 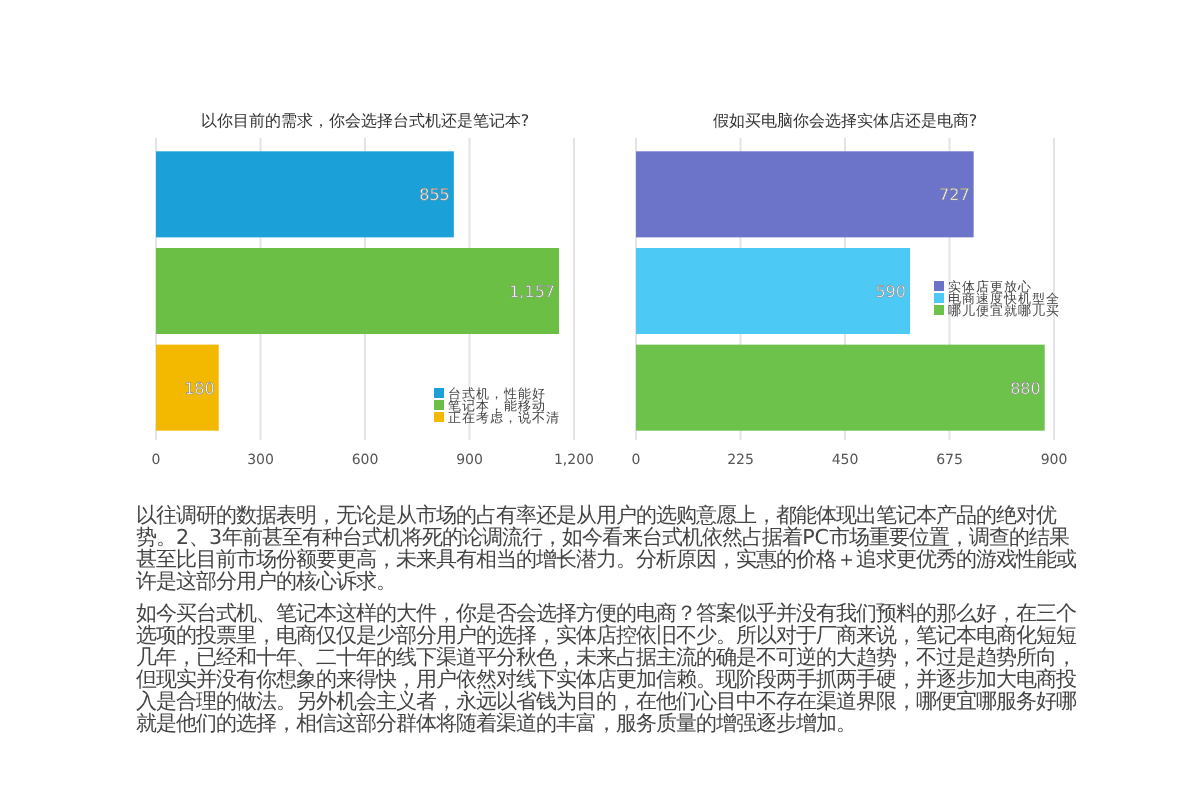 I want to click on data-label: 180, so click(x=199, y=388).